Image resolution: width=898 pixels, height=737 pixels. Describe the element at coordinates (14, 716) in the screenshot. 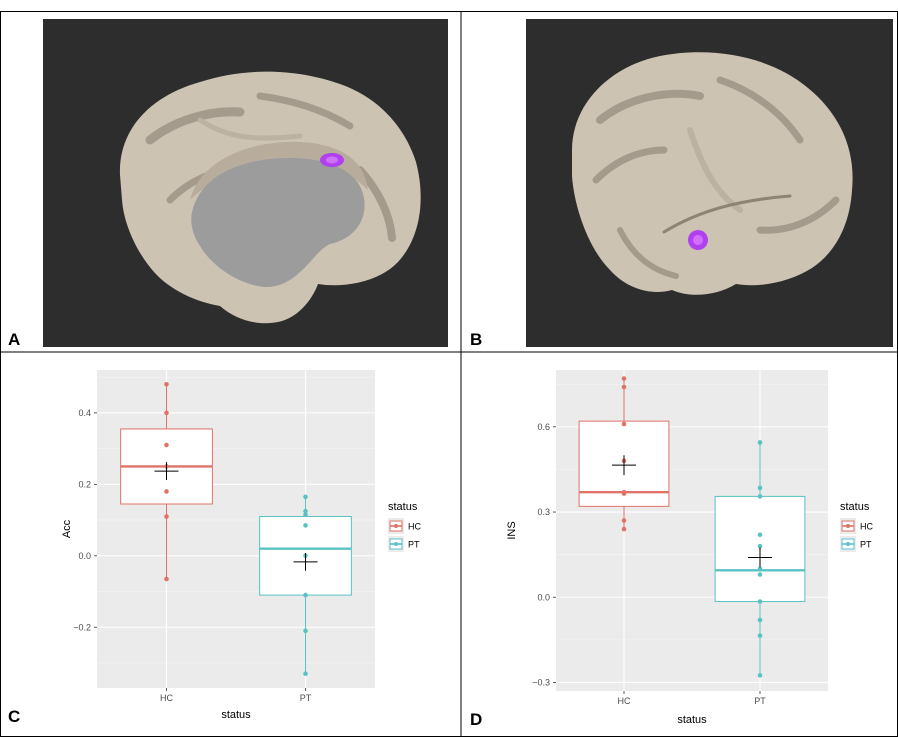

I see `panel-letter-c: C` at that location.